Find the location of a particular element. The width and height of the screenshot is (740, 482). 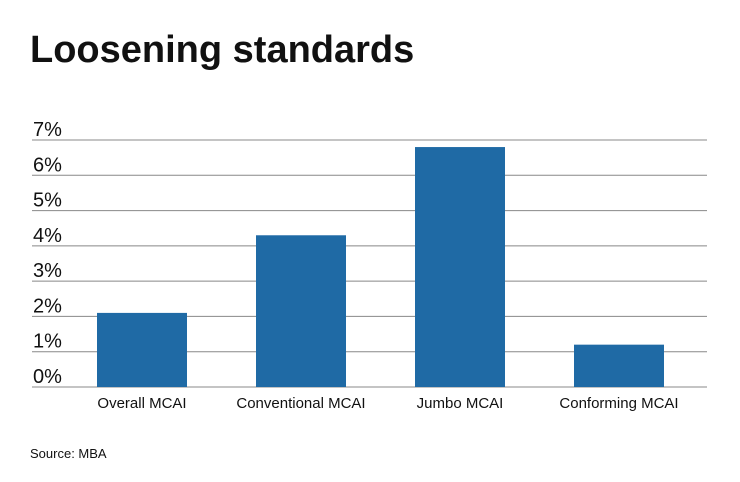

x-tick-label: Jumbo MCAI is located at coordinates (460, 403).